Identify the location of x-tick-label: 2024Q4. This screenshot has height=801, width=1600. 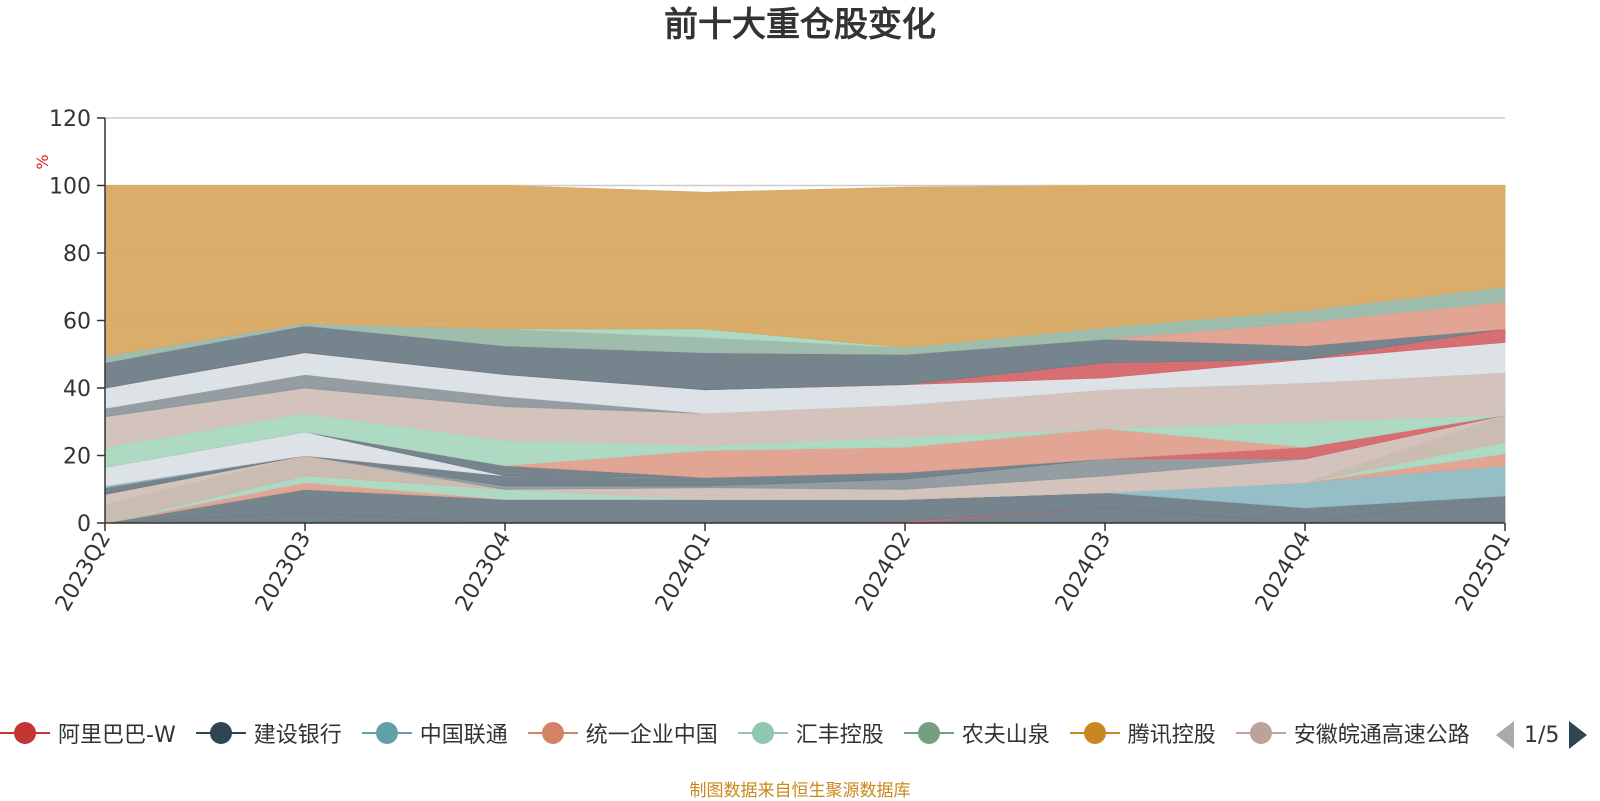
(1283, 572).